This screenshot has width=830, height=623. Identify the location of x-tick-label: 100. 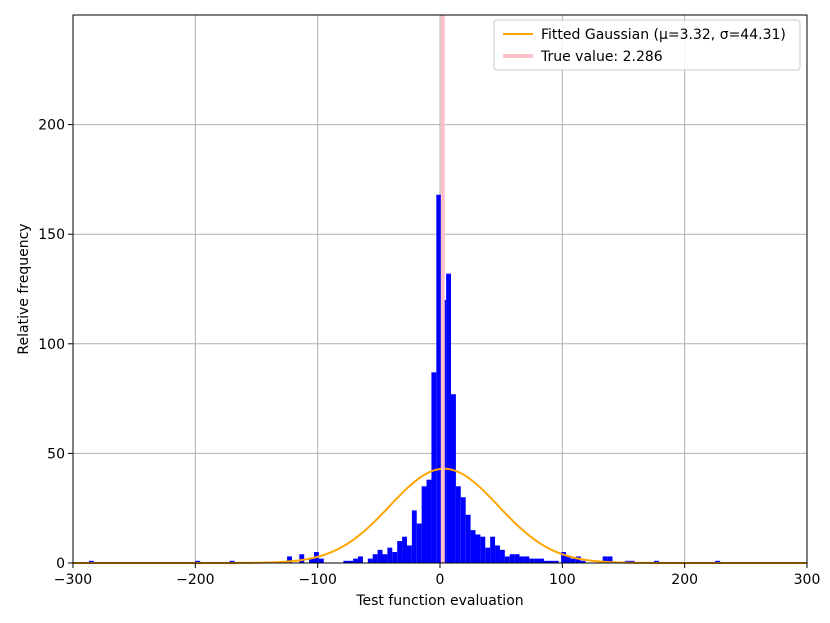
(562, 580).